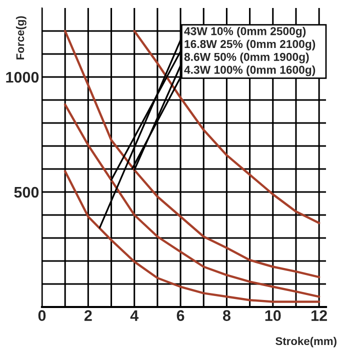 The width and height of the screenshot is (344, 350). I want to click on y-tick-label: 1000, so click(22, 77).